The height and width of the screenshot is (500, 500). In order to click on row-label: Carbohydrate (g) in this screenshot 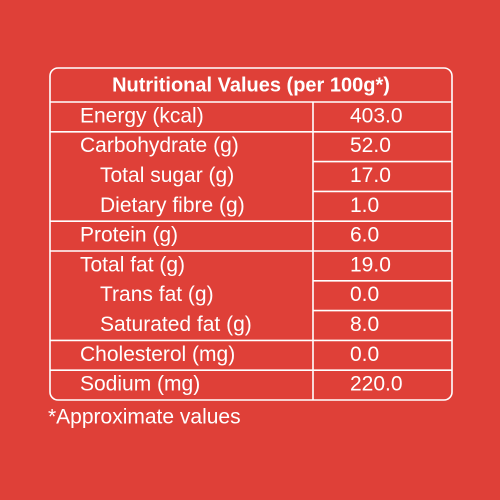, I will do `click(159, 145)`.